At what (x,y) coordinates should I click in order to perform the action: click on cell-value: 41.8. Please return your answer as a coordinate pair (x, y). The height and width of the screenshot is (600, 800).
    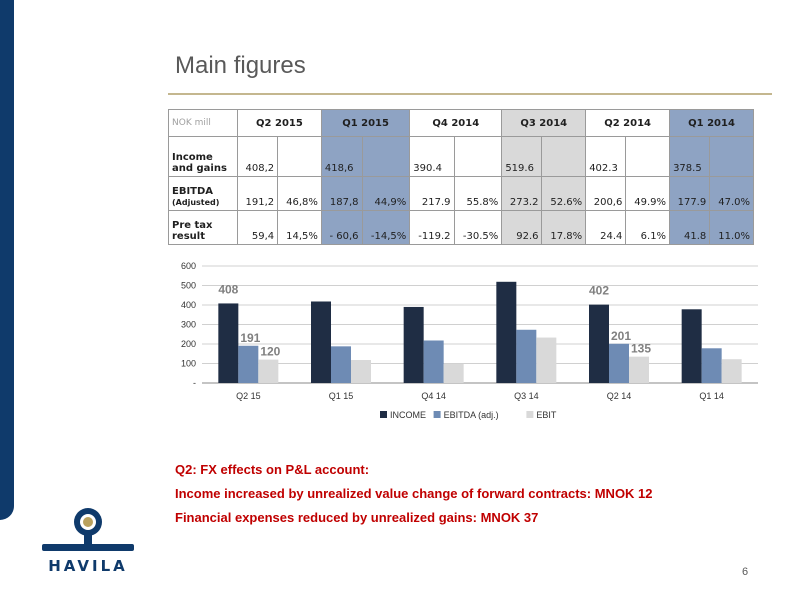
    Looking at the image, I should click on (690, 227).